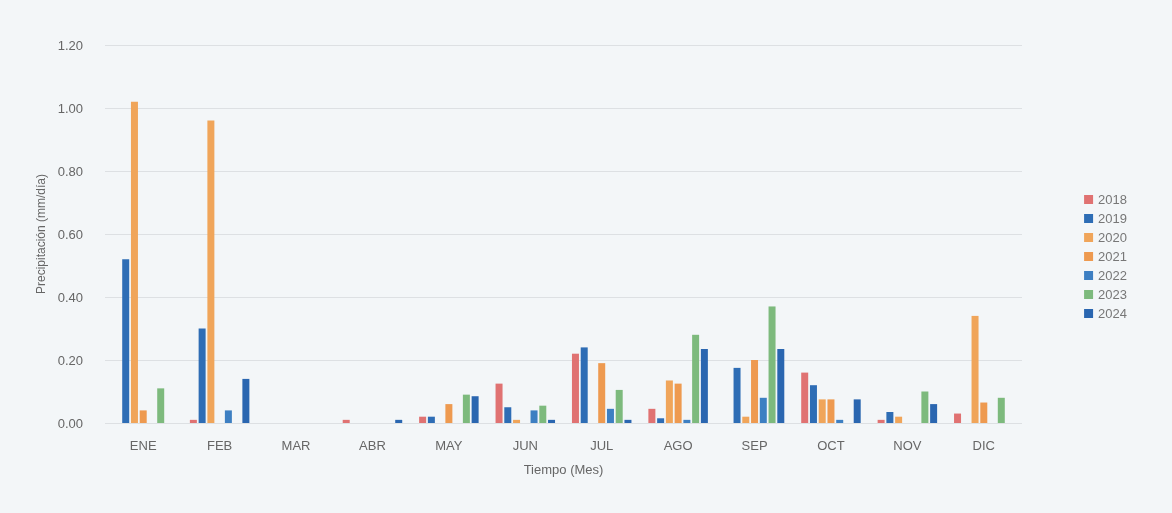 The height and width of the screenshot is (513, 1172). Describe the element at coordinates (372, 445) in the screenshot. I see `x-tick-label: ABR` at that location.